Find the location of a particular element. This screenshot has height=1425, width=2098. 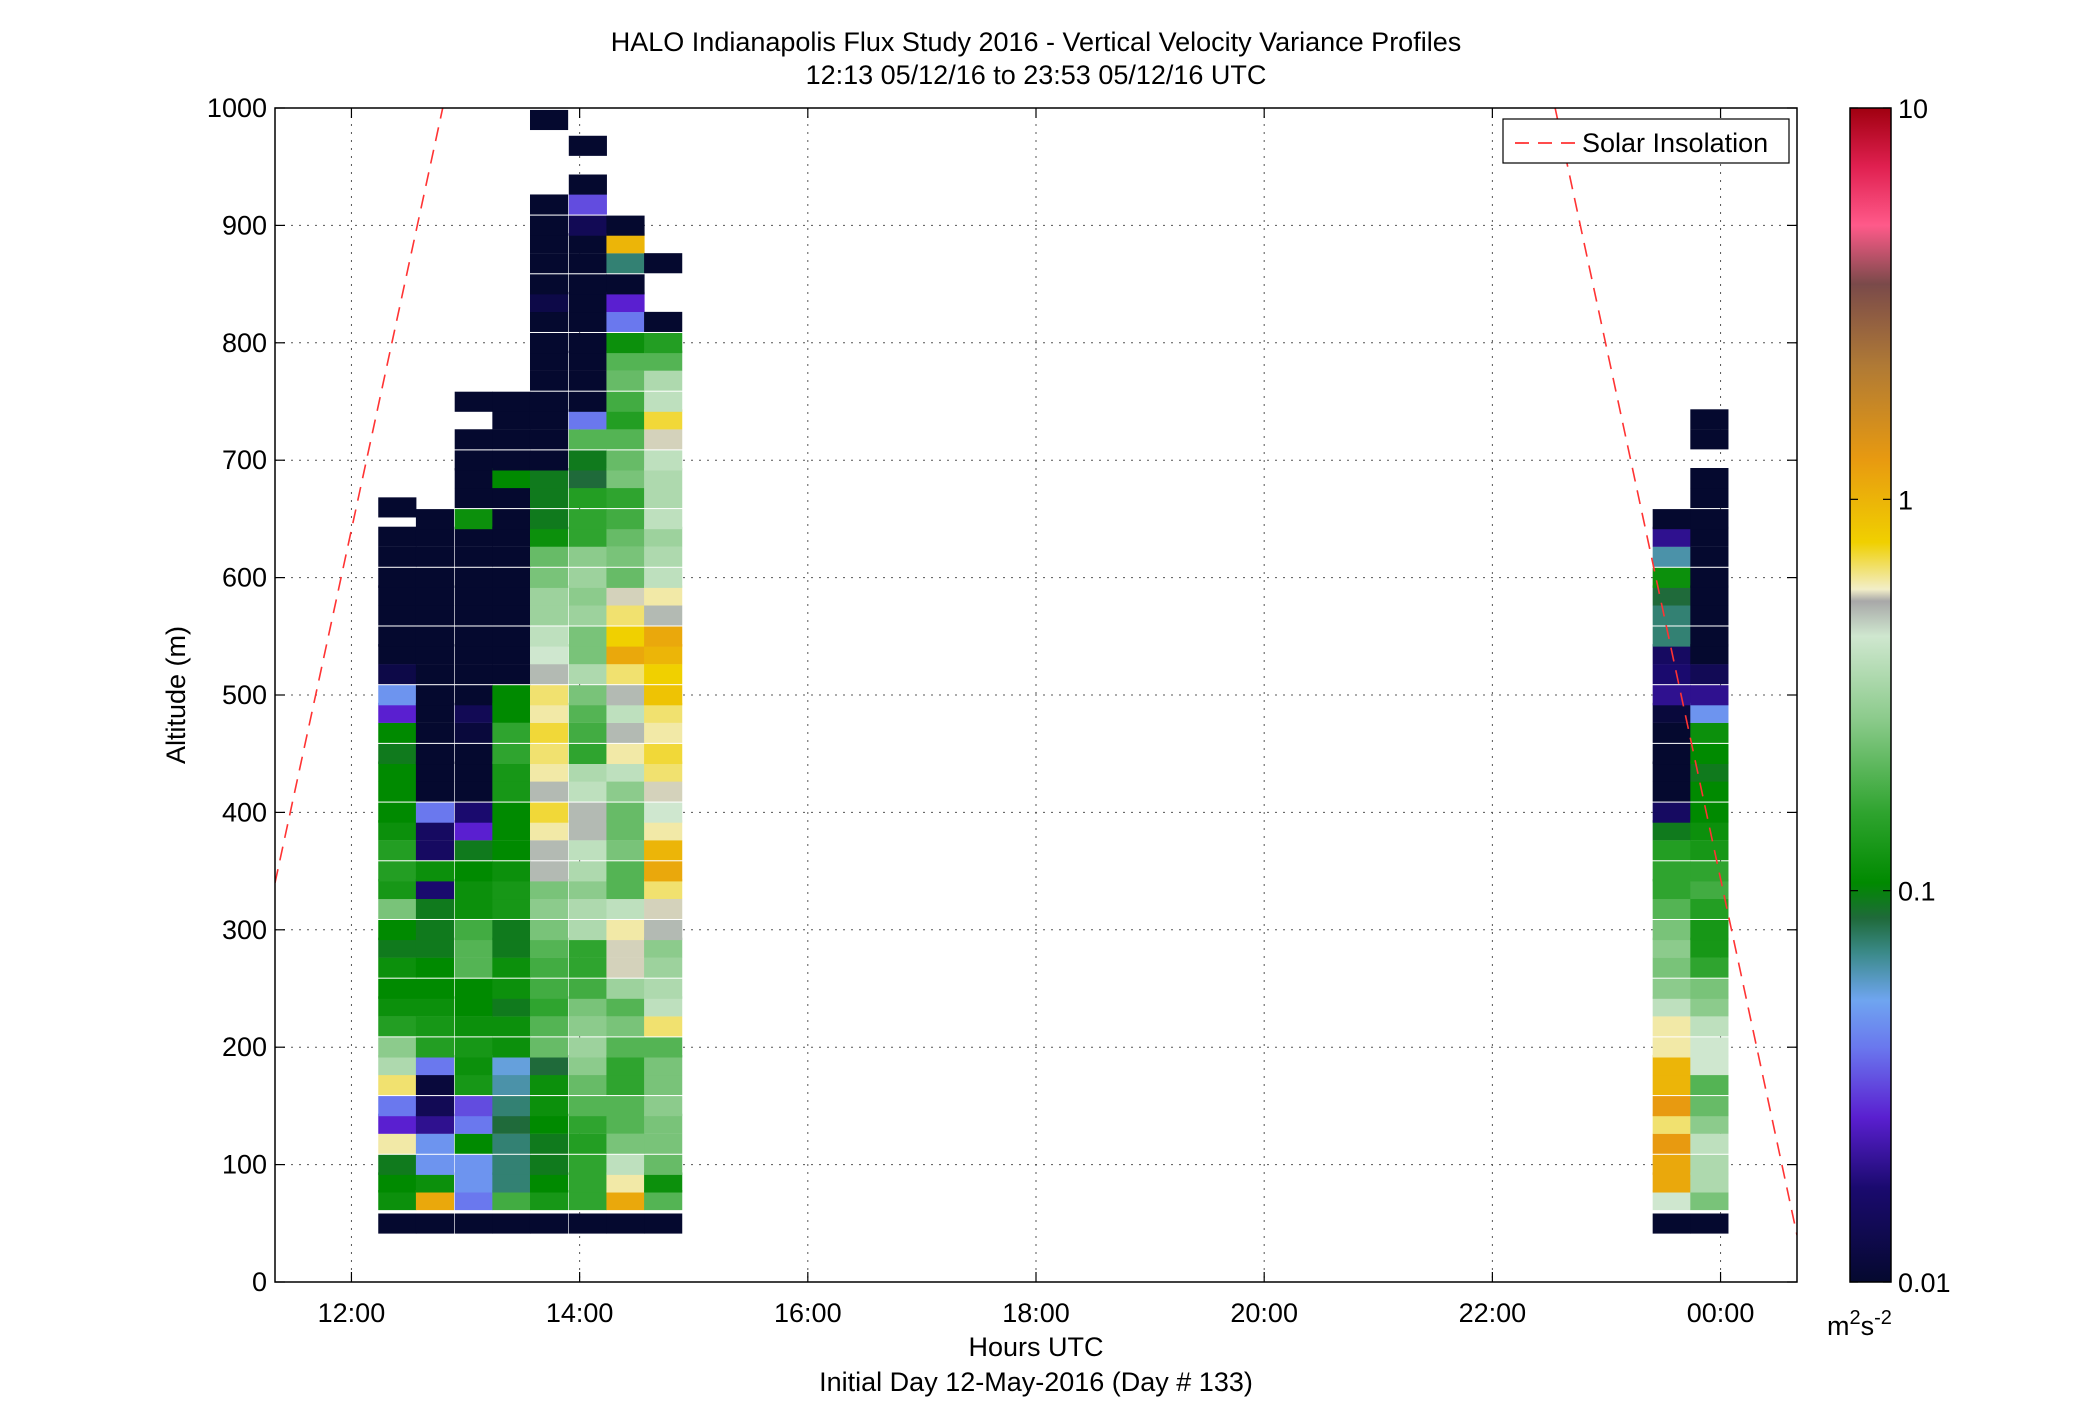

x-tick-label: 16:00 is located at coordinates (808, 1313).